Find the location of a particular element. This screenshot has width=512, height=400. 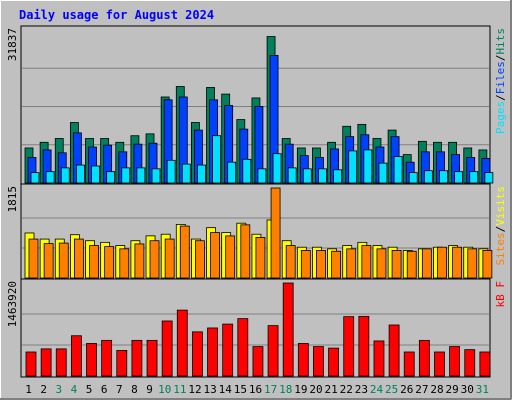

x-tick-label: 5 is located at coordinates (89, 389).